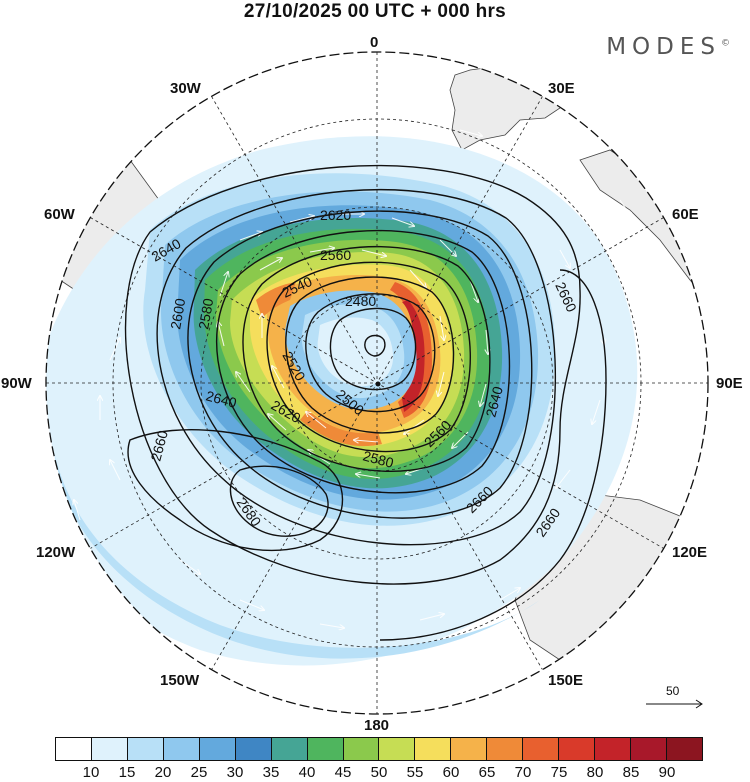 The height and width of the screenshot is (782, 750). What do you see at coordinates (667, 772) in the screenshot?
I see `colorbar-tick-label: 90` at bounding box center [667, 772].